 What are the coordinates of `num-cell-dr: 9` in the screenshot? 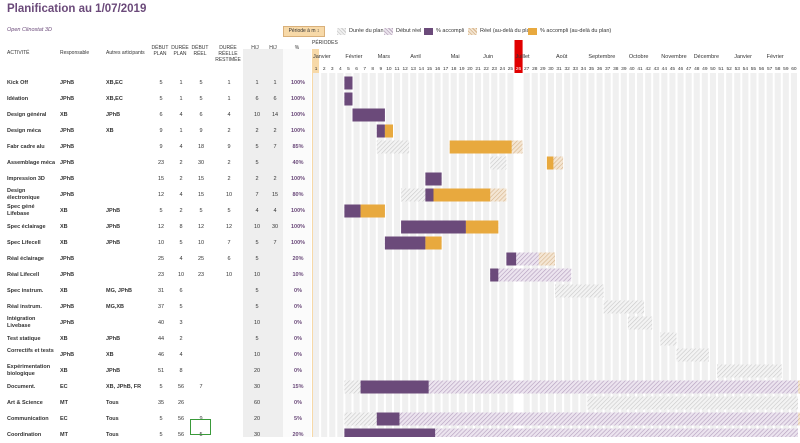 It's located at (229, 147).